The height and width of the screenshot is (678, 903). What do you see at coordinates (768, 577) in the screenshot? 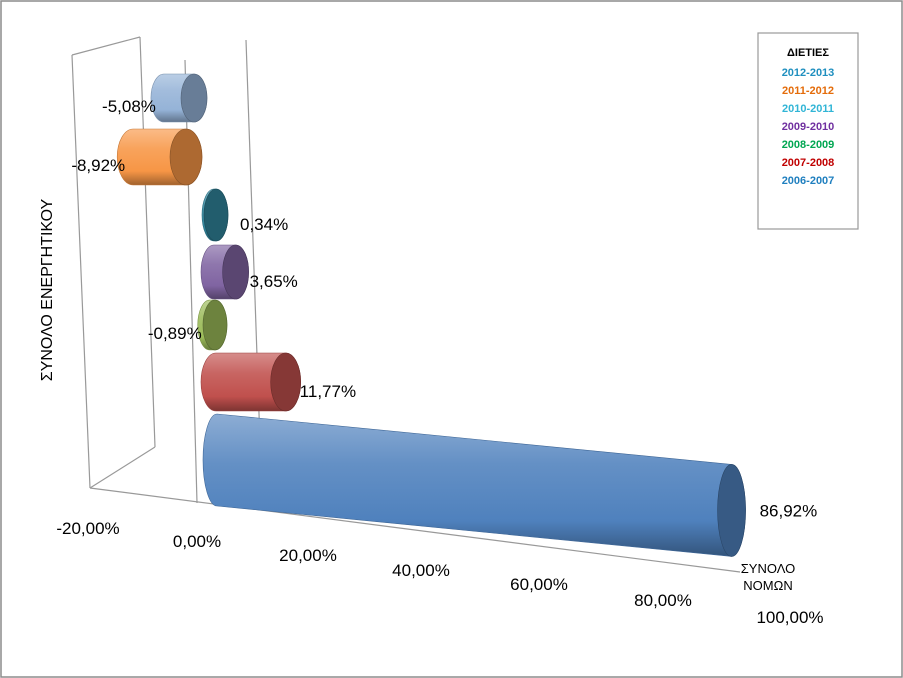
I see `x-axis-title: ΣΥΝΟΛΟ ΝΟΜΩΝ` at bounding box center [768, 577].